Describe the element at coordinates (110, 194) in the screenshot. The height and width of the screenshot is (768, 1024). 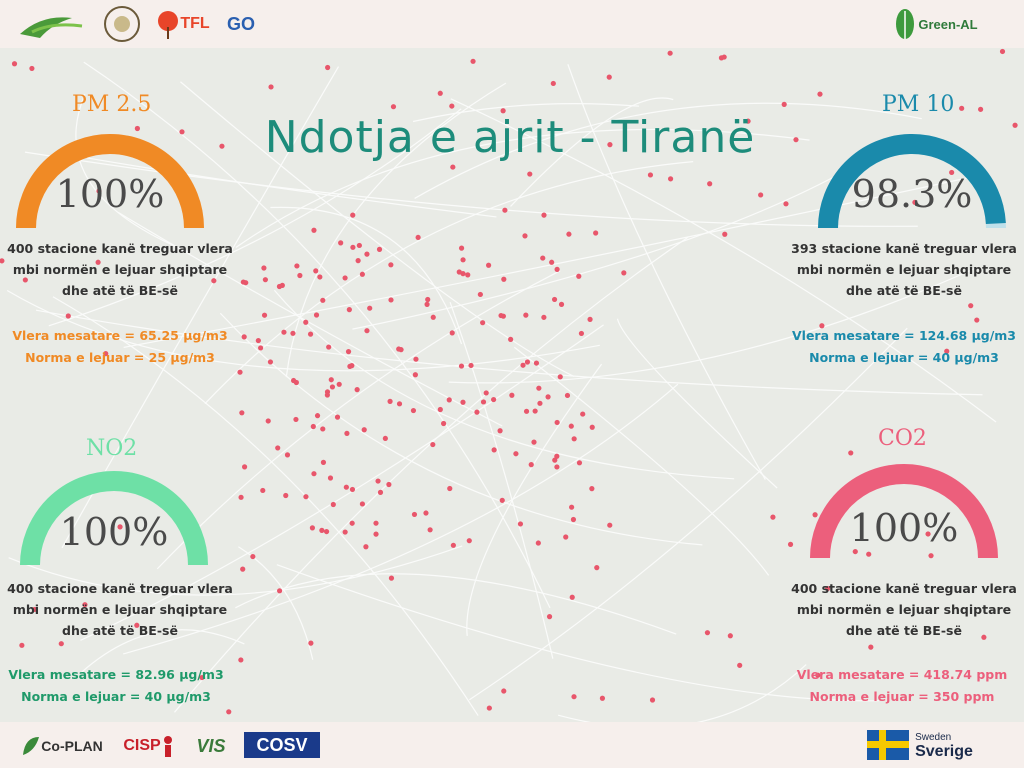
I see `pm25-percent: 100%` at that location.